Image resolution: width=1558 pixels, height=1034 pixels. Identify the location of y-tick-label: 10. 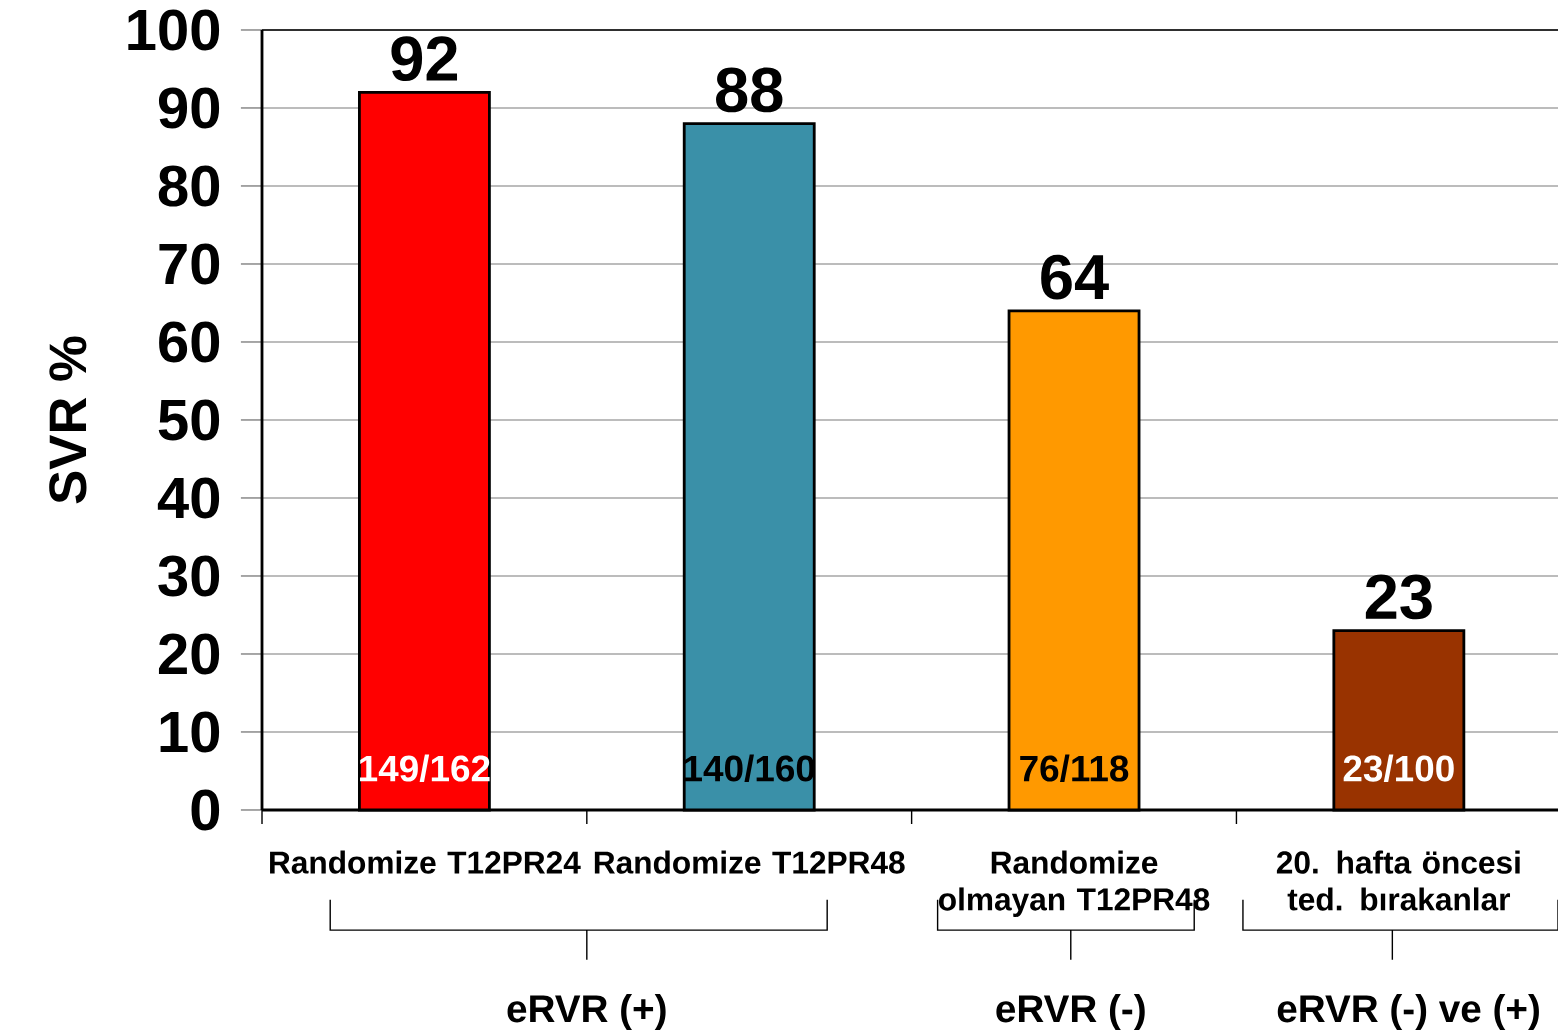
(190, 732).